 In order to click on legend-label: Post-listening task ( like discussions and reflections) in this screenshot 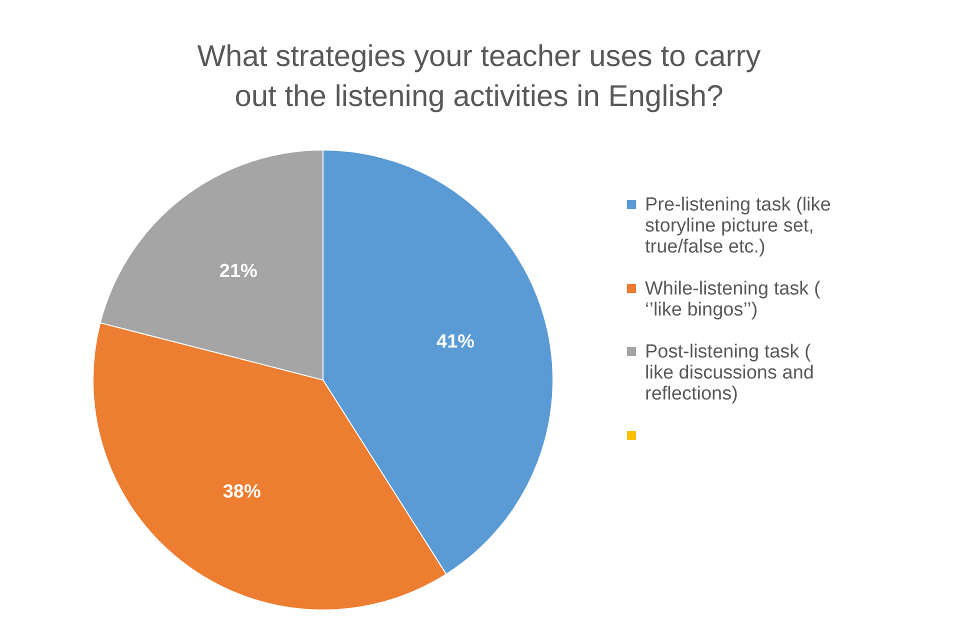, I will do `click(729, 373)`.